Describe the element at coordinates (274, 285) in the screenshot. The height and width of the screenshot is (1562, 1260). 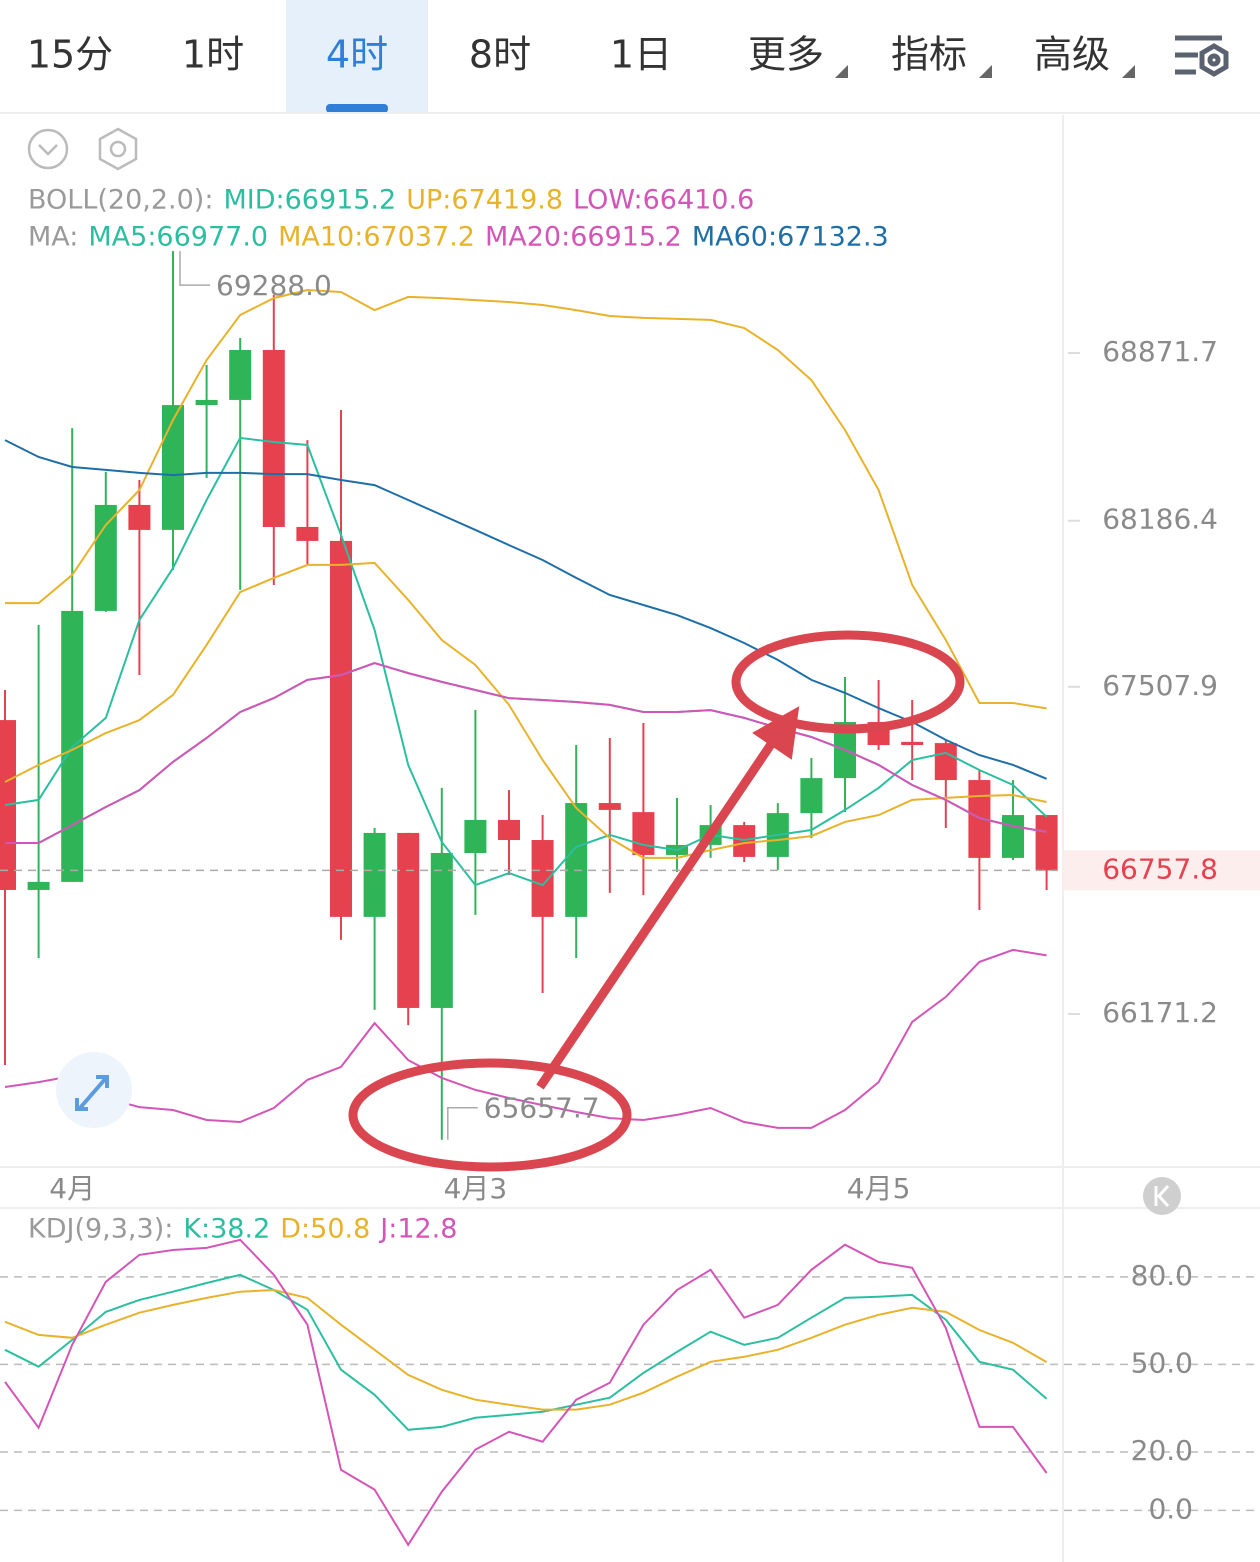
I see `max-label: 69288.0` at that location.